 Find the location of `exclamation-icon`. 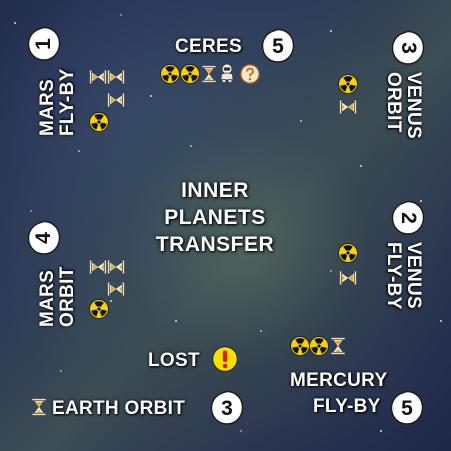

exclamation-icon is located at coordinates (225, 359).